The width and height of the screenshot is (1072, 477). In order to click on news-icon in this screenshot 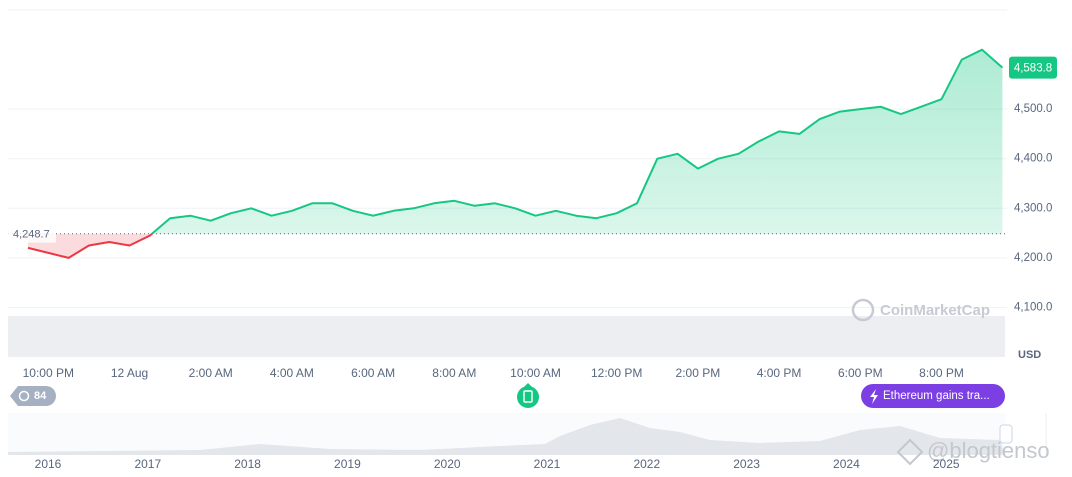, I will do `click(874, 396)`.